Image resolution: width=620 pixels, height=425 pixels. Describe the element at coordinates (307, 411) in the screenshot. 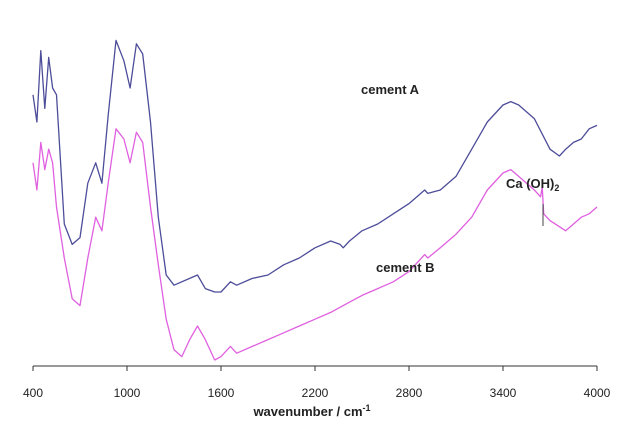

I see `x-axis-title-main: wavenumber / cm` at that location.